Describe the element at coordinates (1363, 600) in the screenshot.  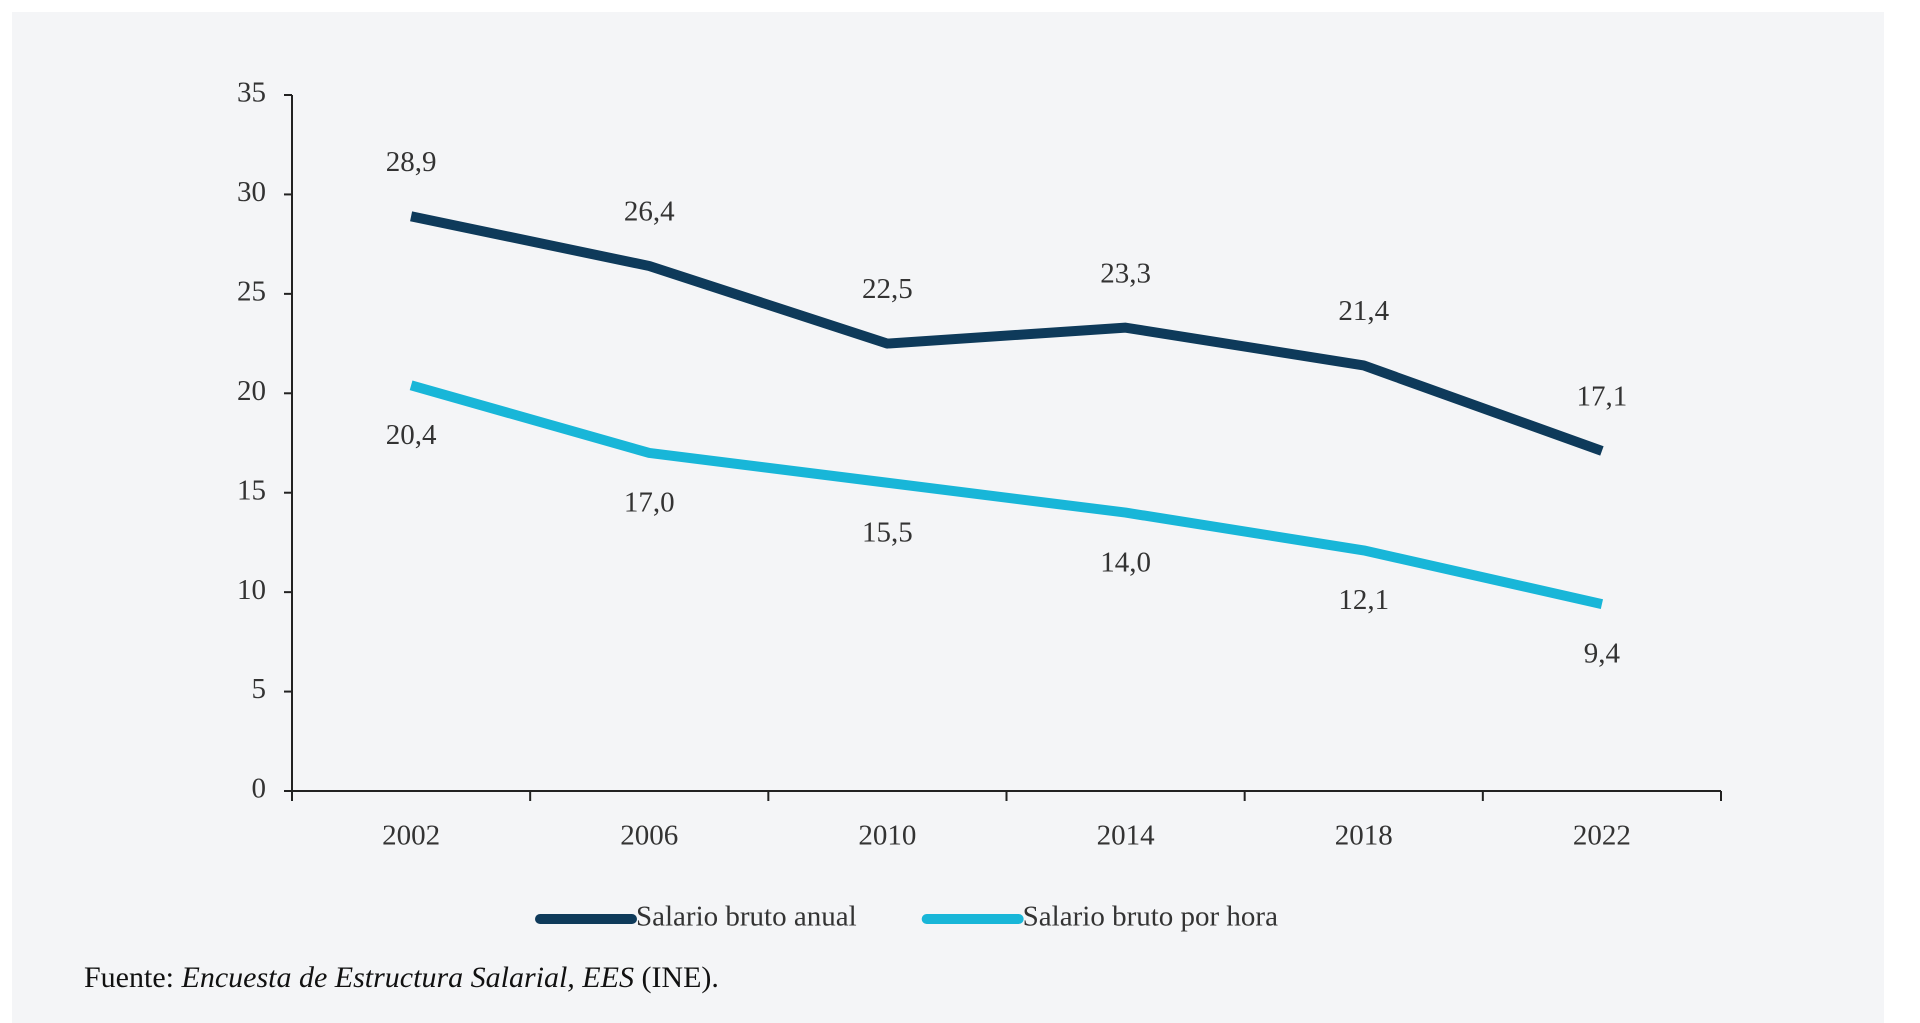
I see `data-label: 12,1` at that location.